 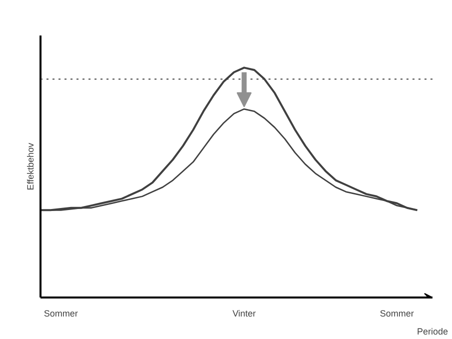 What do you see at coordinates (244, 313) in the screenshot?
I see `x-tick-label: Vinter` at bounding box center [244, 313].